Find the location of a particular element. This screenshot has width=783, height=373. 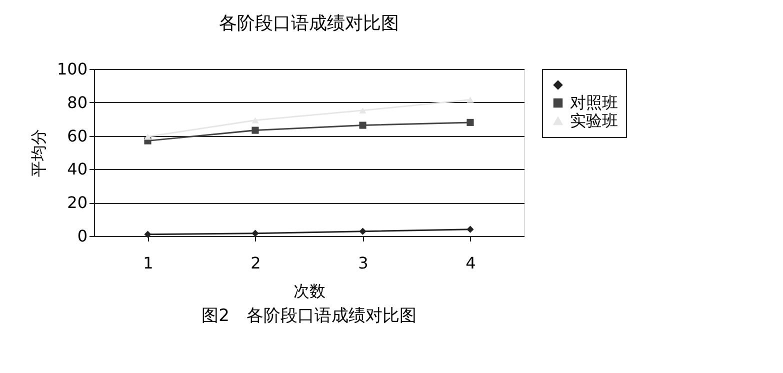

chart-title: 各阶段口语成绩对比图 is located at coordinates (309, 23).